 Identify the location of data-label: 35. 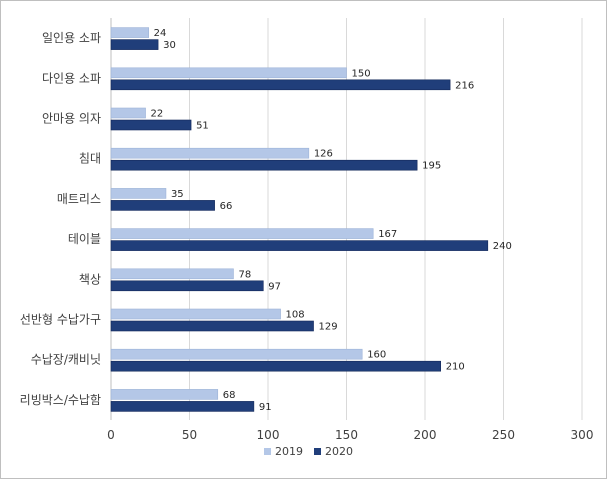
(177, 194).